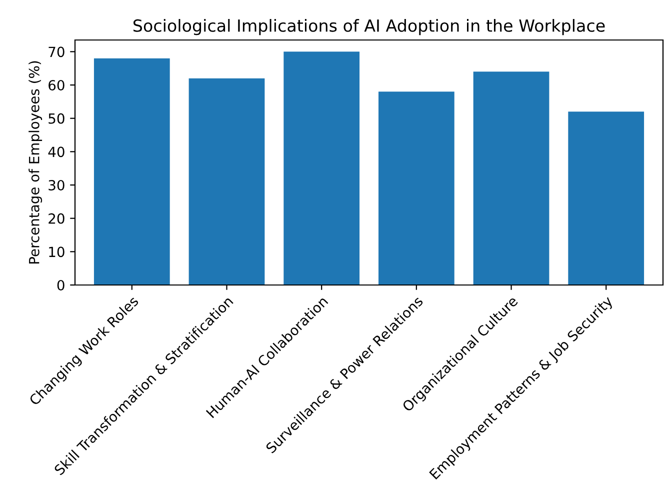 Image resolution: width=672 pixels, height=496 pixels. I want to click on y-tick-label: 60, so click(56, 85).